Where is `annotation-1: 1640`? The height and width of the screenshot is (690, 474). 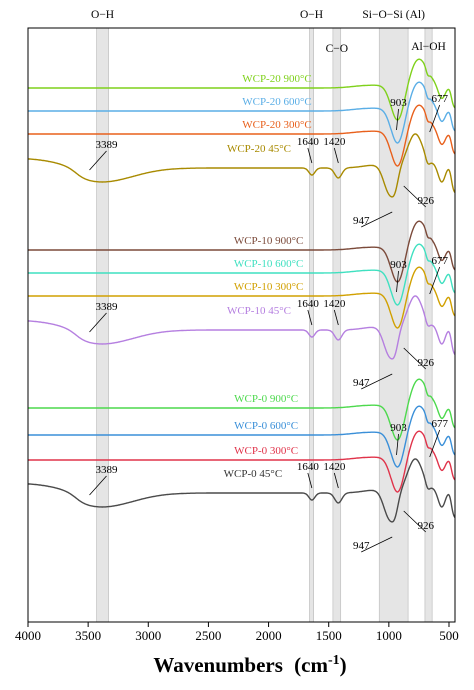 annotation-1: 1640 is located at coordinates (308, 142).